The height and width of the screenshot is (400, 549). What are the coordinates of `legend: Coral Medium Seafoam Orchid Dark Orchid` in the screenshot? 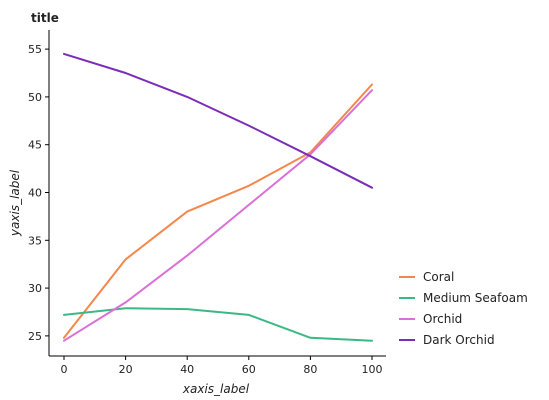 It's located at (463, 308).